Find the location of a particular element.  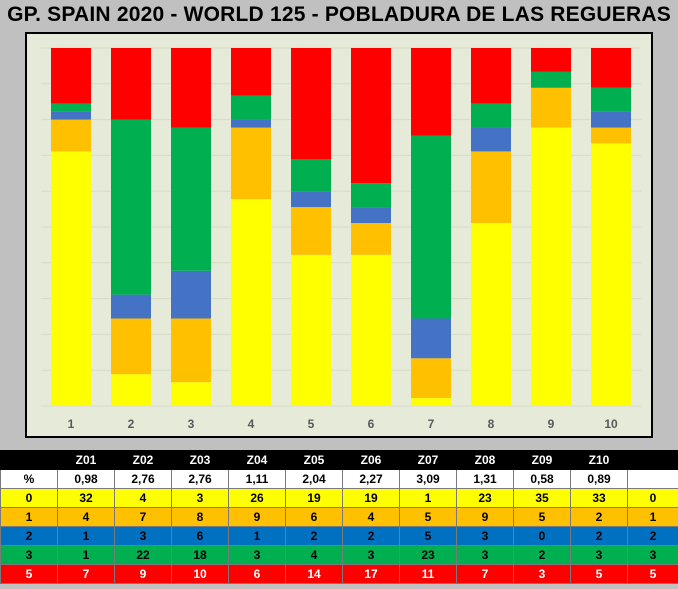

table-cell: 2,27 is located at coordinates (371, 479).